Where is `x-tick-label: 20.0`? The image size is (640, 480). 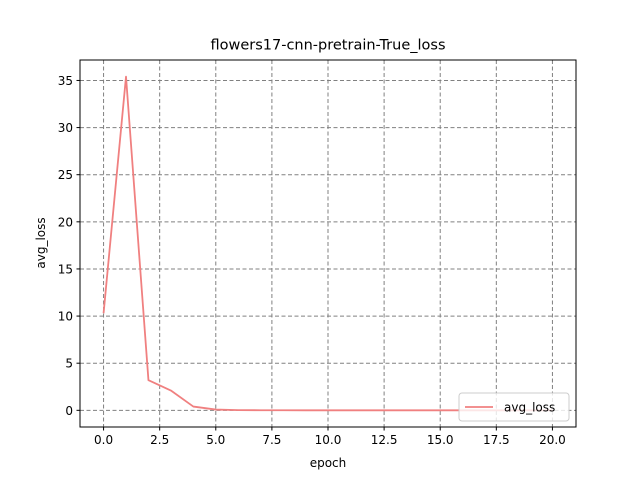 x-tick-label: 20.0 is located at coordinates (552, 440).